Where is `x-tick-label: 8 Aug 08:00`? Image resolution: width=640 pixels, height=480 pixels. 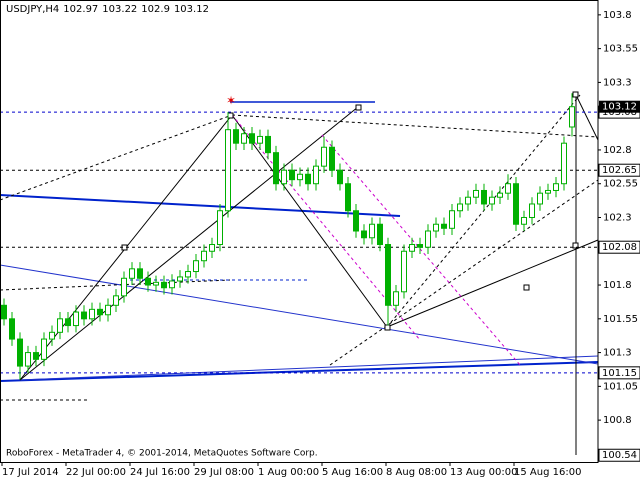 x-tick-label: 8 Aug 08:00 is located at coordinates (416, 472).